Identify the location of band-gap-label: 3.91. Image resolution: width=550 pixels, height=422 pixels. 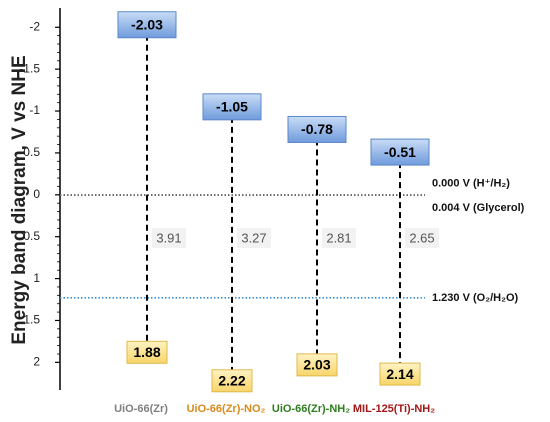
(168, 237).